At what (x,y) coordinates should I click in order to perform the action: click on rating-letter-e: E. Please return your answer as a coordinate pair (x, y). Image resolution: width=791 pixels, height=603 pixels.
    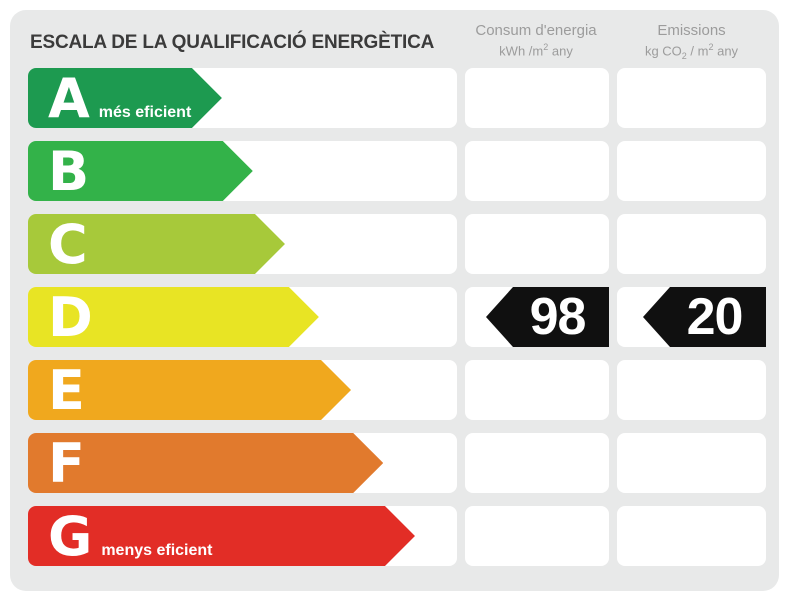
    Looking at the image, I should click on (66, 390).